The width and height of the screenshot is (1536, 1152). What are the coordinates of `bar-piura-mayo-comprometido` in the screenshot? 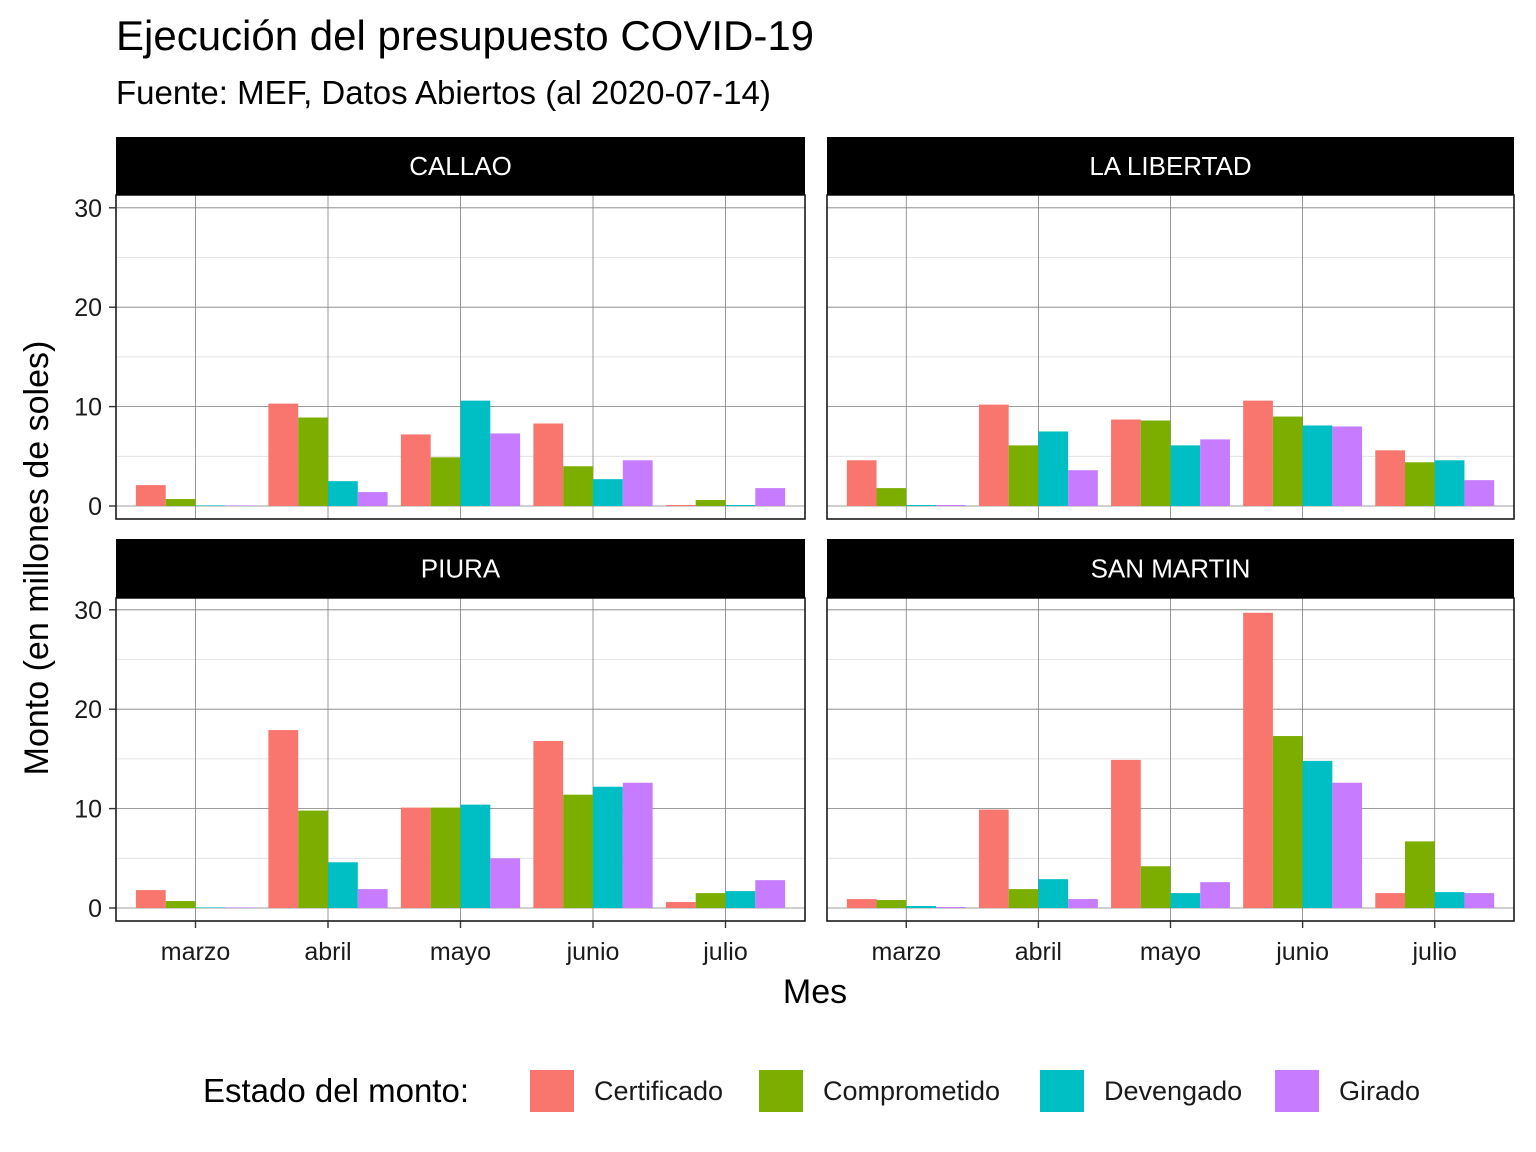 It's located at (445, 857).